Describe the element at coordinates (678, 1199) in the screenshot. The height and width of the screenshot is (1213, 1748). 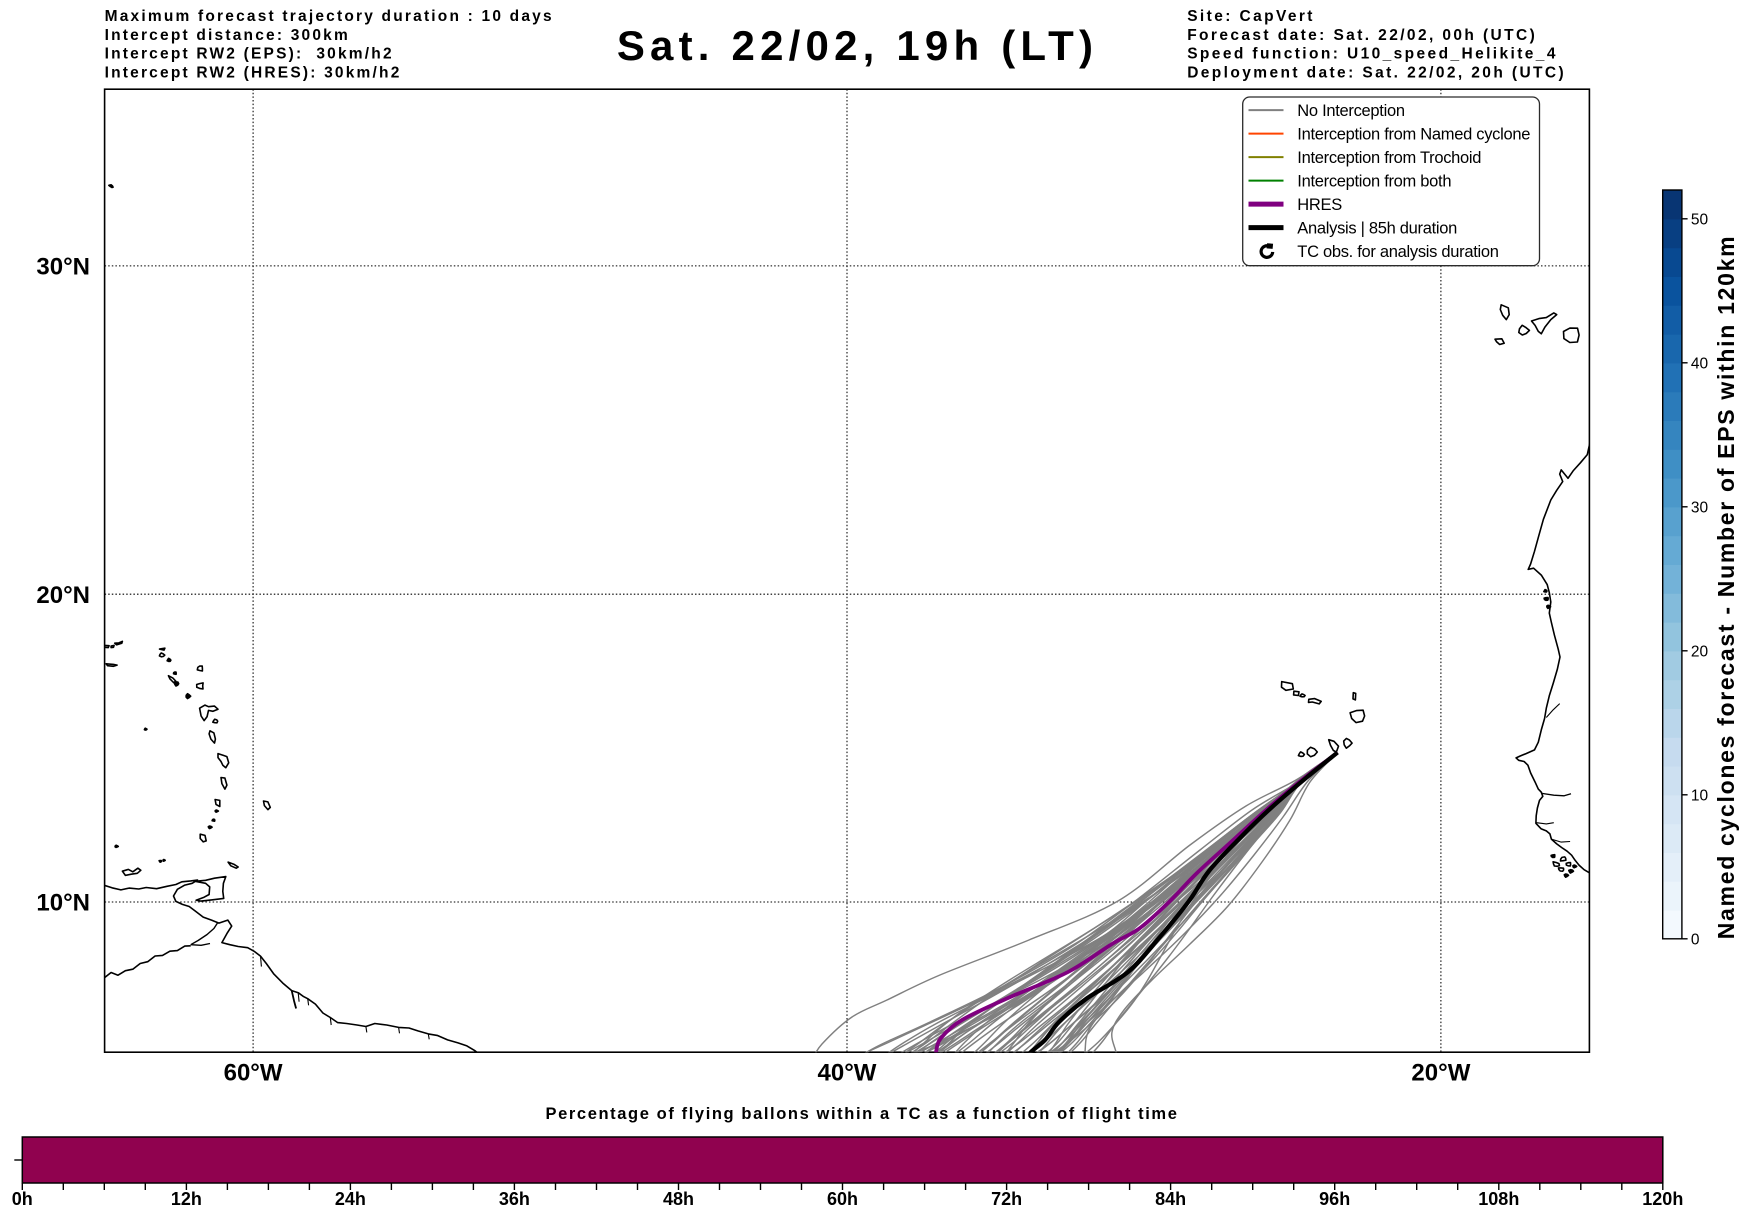
I see `svg-text: 48h` at that location.